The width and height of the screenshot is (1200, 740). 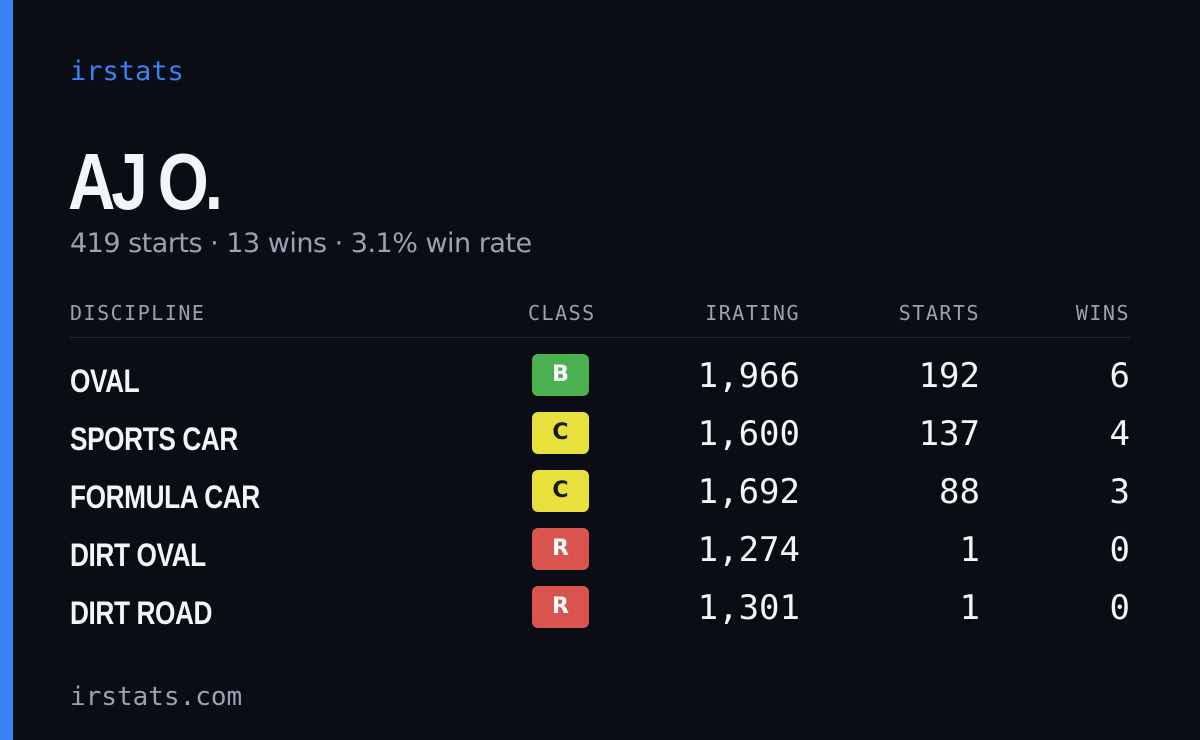 I want to click on discipline-name: FORMULA CAR, so click(x=165, y=497).